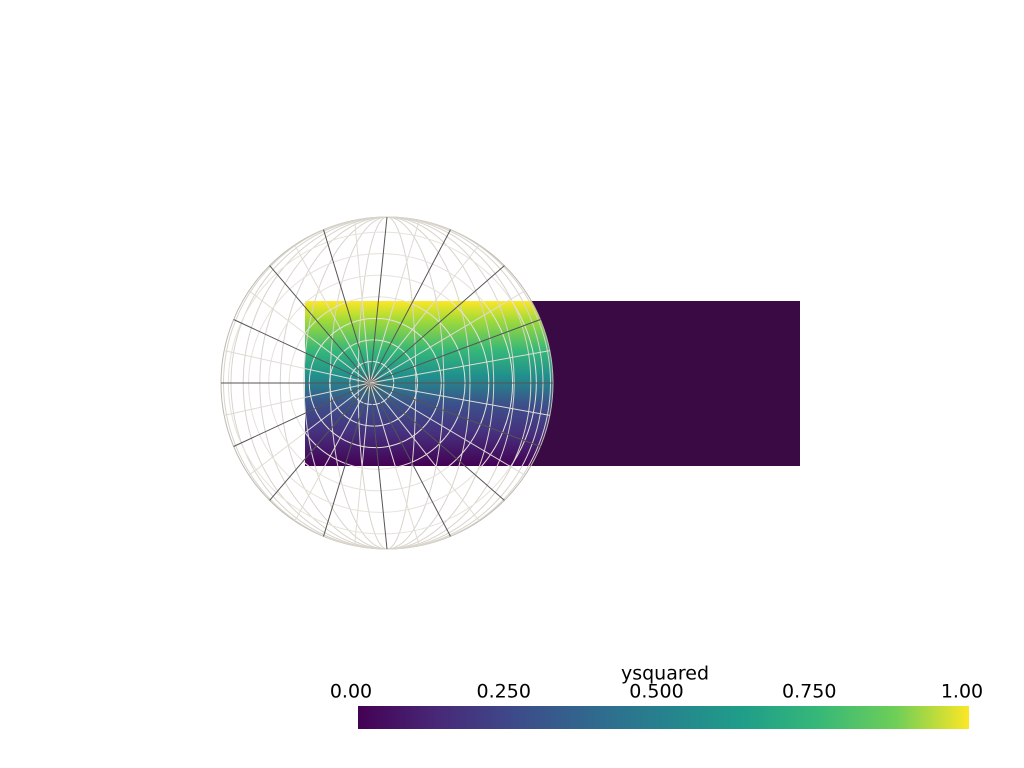 The height and width of the screenshot is (768, 1024). Describe the element at coordinates (504, 692) in the screenshot. I see `colorbar-tick-label: 0.250` at that location.